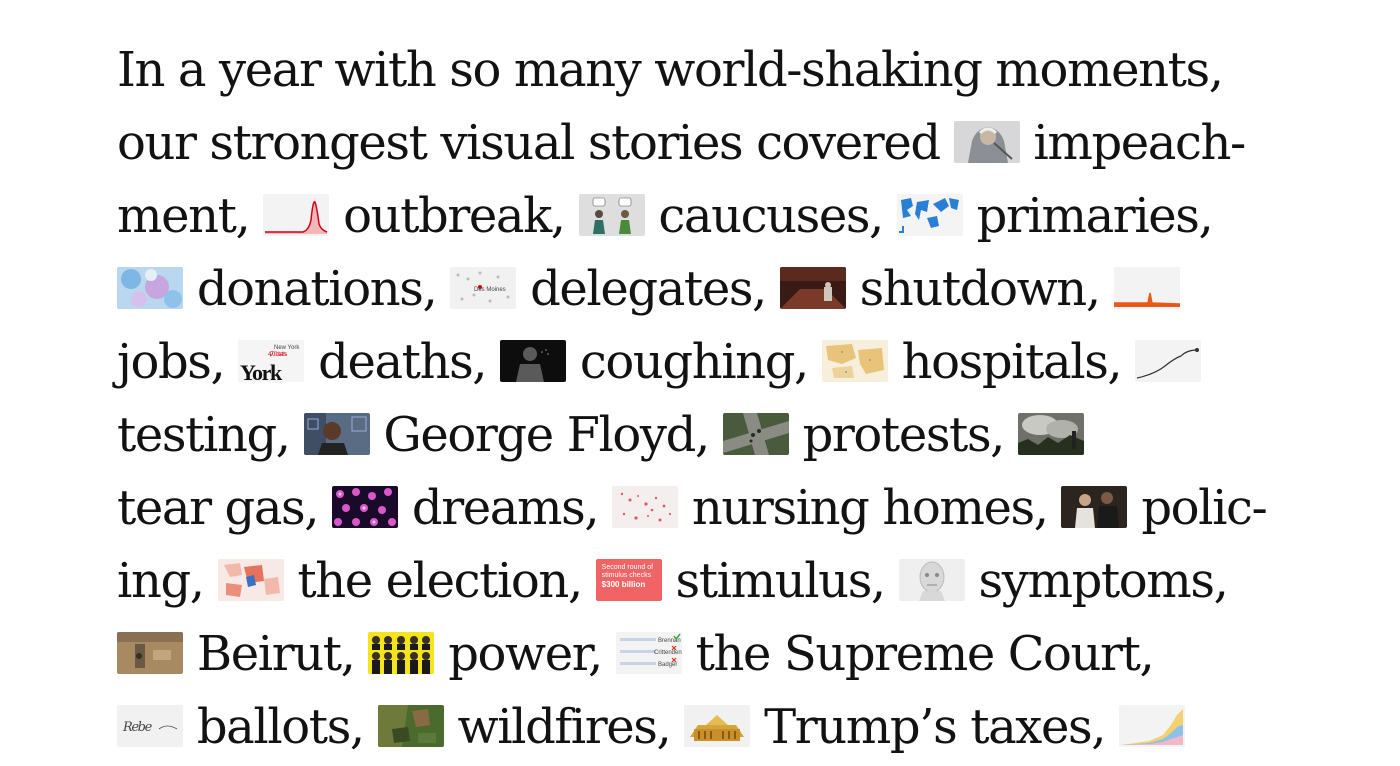 This screenshot has height=766, width=1400. Describe the element at coordinates (694, 362) in the screenshot. I see `line-text: coughing,` at that location.